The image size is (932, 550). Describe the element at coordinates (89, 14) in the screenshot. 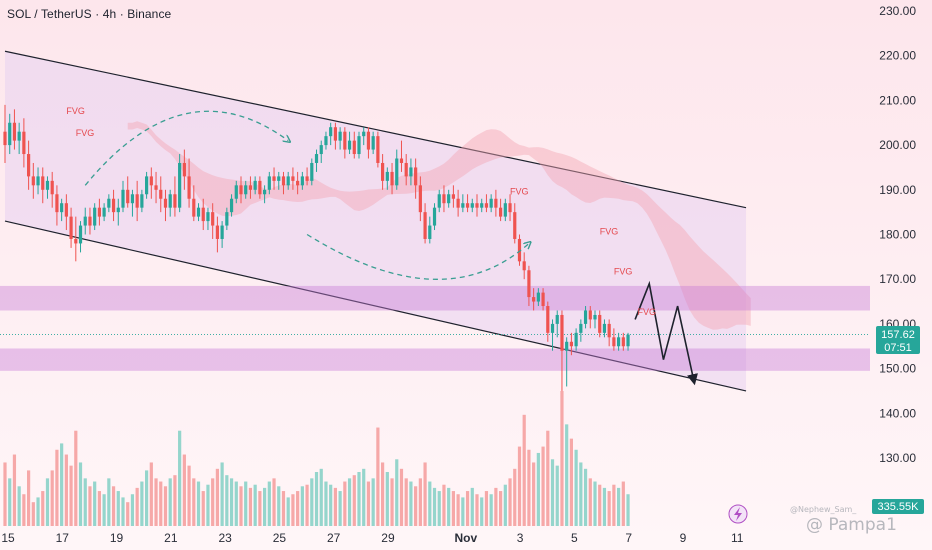

I see `symbol-title: SOL / TetherUS · 4h · Binance` at that location.